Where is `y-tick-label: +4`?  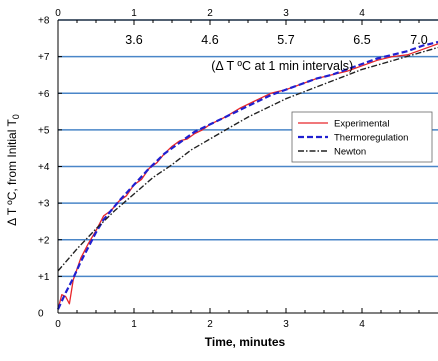 y-tick-label: +4 is located at coordinates (44, 167).